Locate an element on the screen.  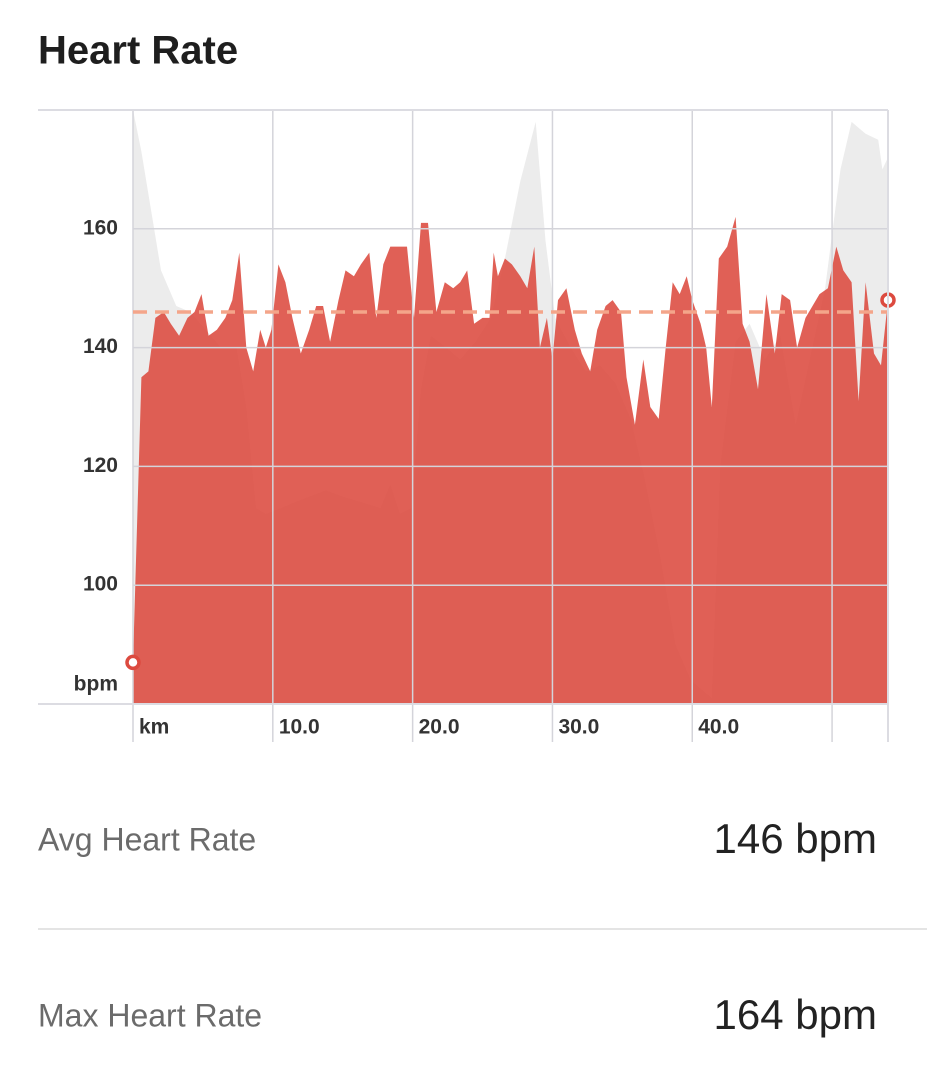
x-tick-label: 40.0 is located at coordinates (718, 727).